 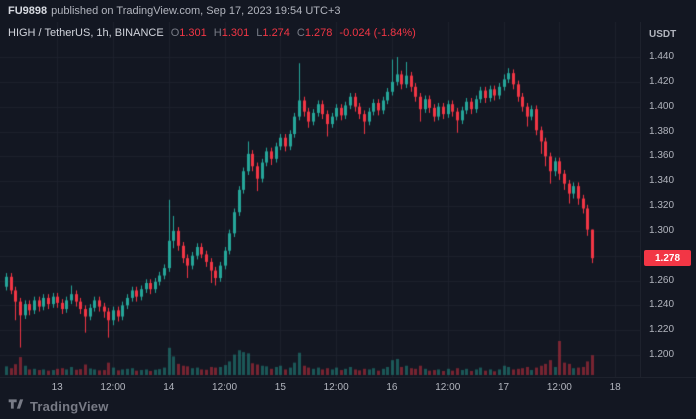 What do you see at coordinates (662, 156) in the screenshot?
I see `price-axis-label: 1.360` at bounding box center [662, 156].